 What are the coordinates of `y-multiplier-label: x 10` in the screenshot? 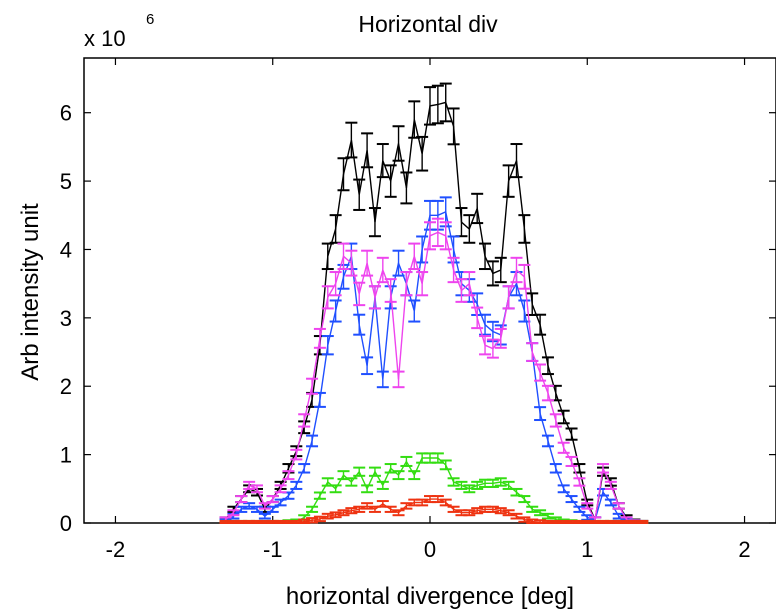 It's located at (105, 38).